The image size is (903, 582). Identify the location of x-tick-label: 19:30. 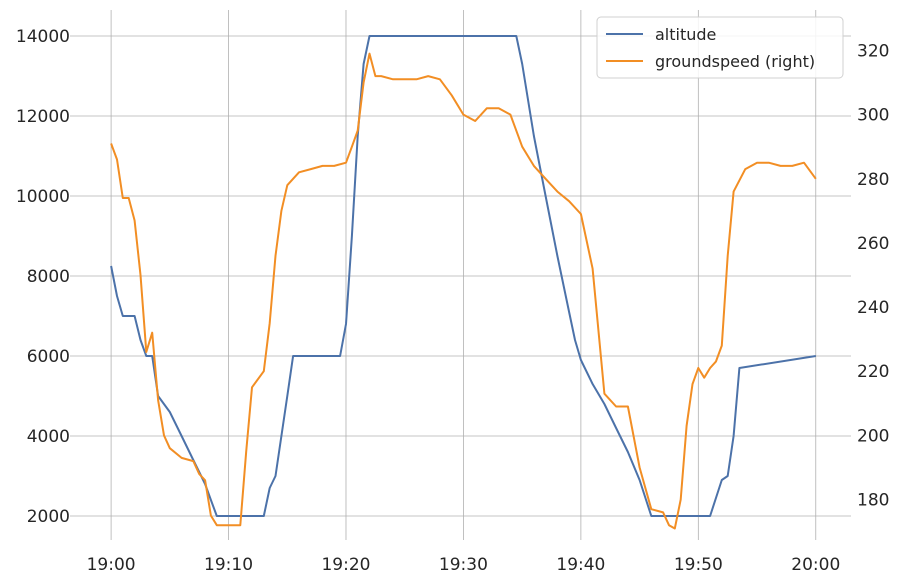
(463, 565).